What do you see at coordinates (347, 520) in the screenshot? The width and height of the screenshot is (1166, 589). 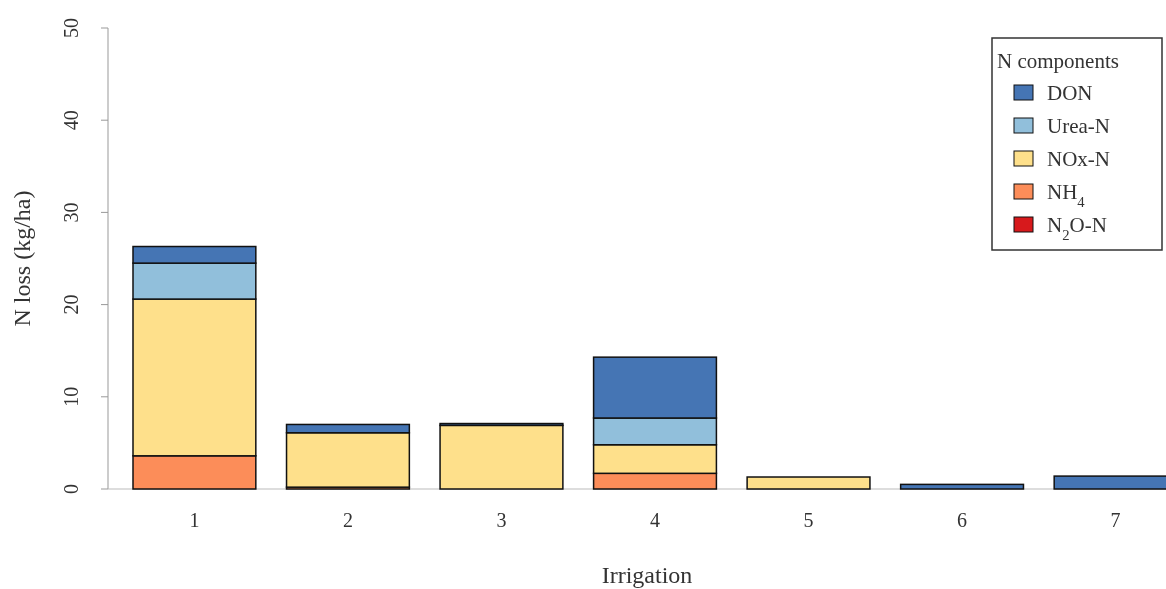 I see `x-tick-label: 2` at bounding box center [347, 520].